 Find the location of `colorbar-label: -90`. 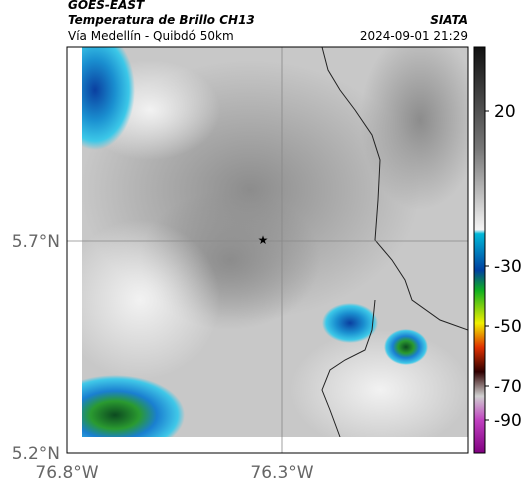

colorbar-label: -90 is located at coordinates (508, 421).